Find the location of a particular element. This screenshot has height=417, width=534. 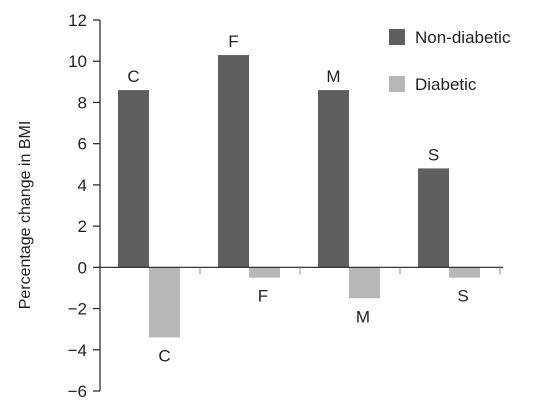

y-tick-label: 4 is located at coordinates (82, 185).